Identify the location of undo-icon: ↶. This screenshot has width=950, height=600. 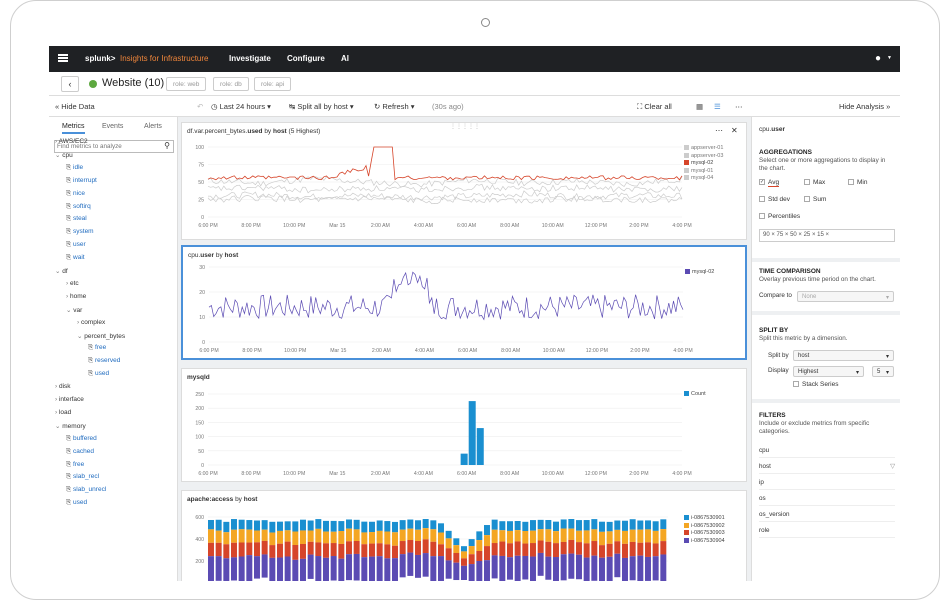
(200, 106).